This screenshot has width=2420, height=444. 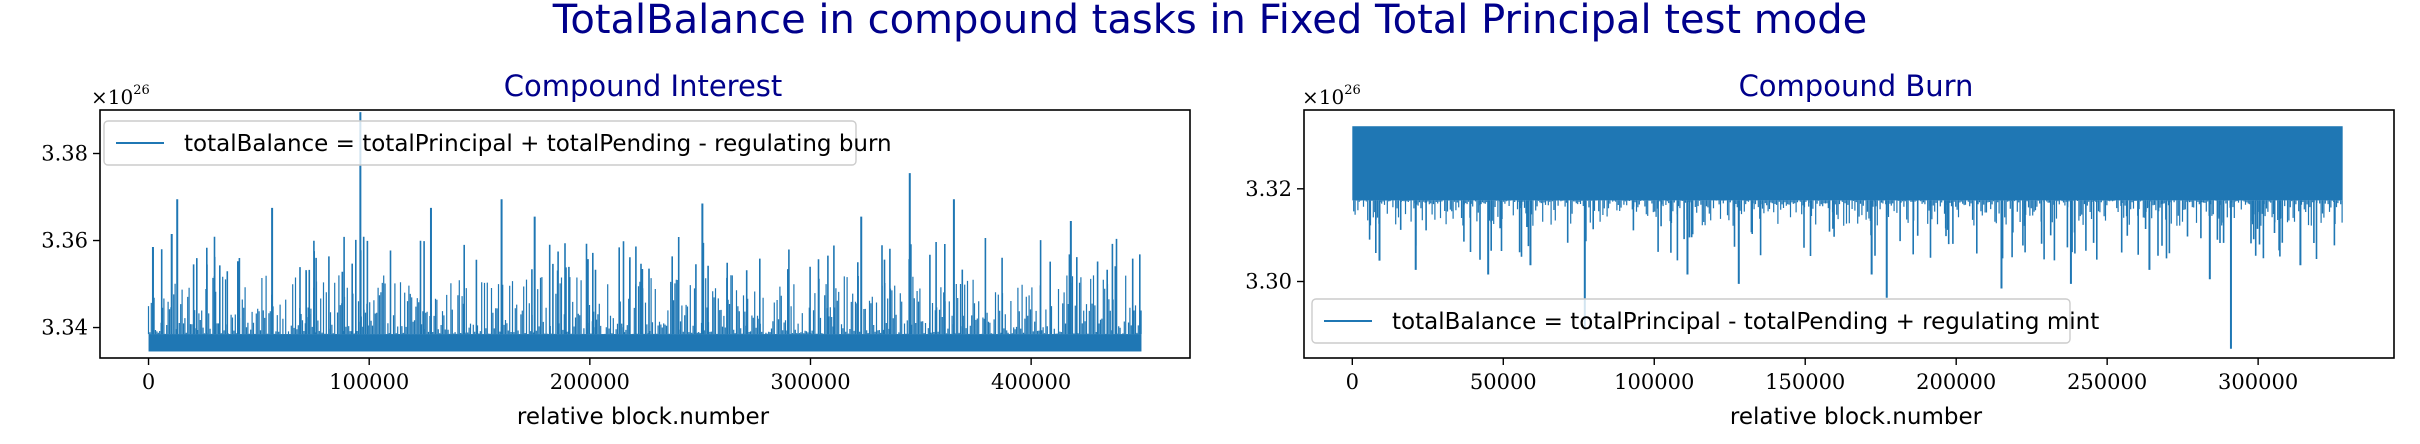 I want to click on x-tick-label: 250000, so click(x=2107, y=382).